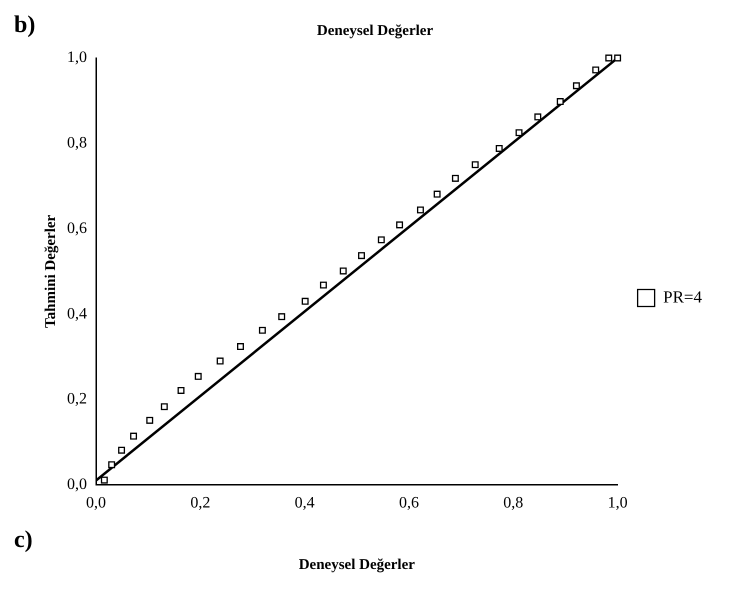 The width and height of the screenshot is (740, 596). I want to click on x-tick-label: 0,2, so click(200, 503).